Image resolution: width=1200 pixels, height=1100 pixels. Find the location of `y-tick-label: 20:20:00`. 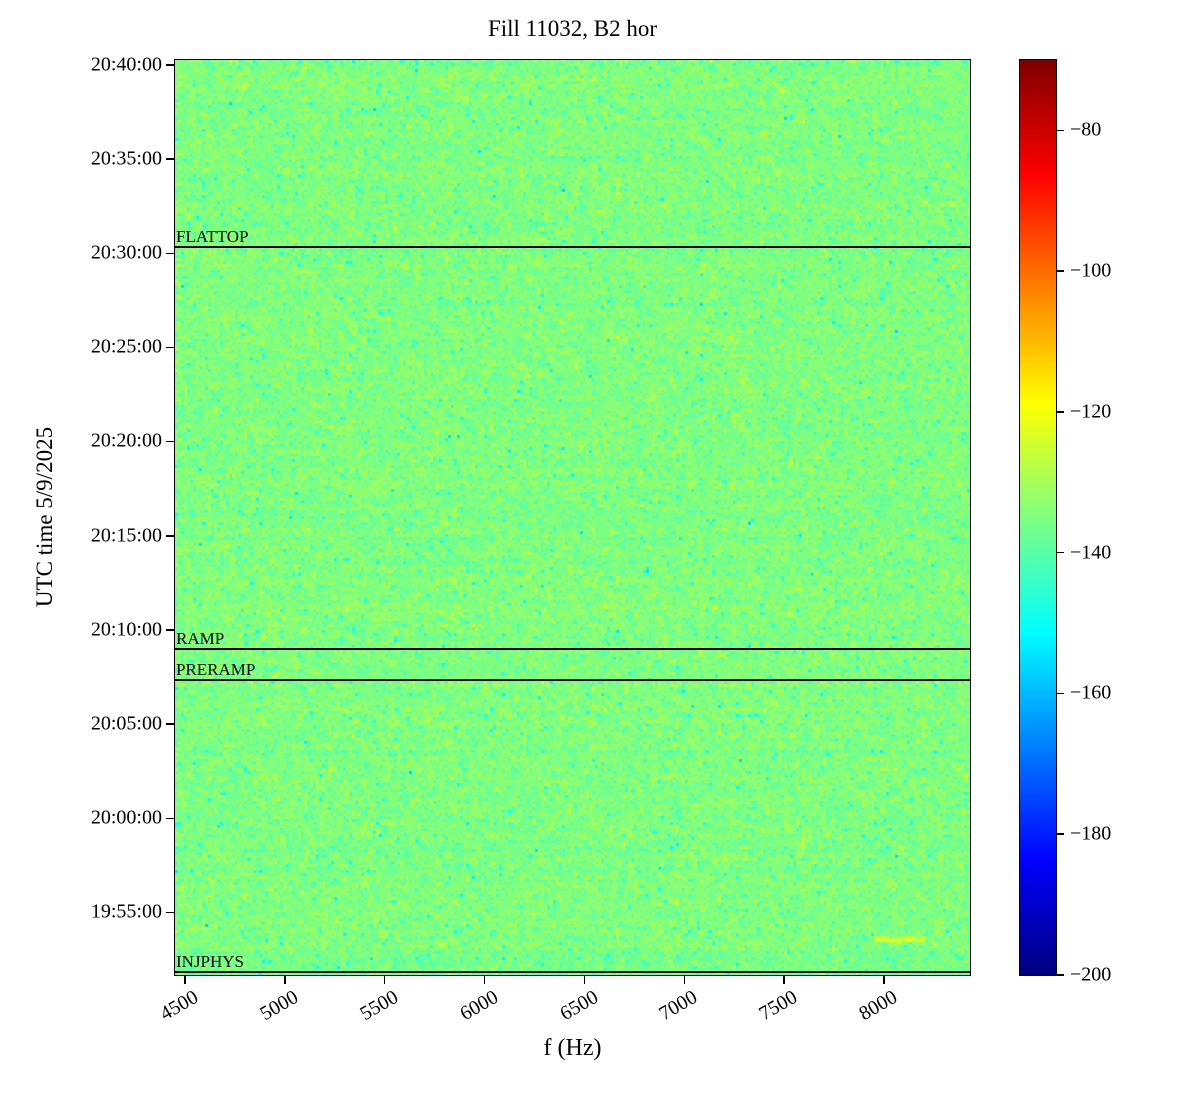

y-tick-label: 20:20:00 is located at coordinates (126, 440).